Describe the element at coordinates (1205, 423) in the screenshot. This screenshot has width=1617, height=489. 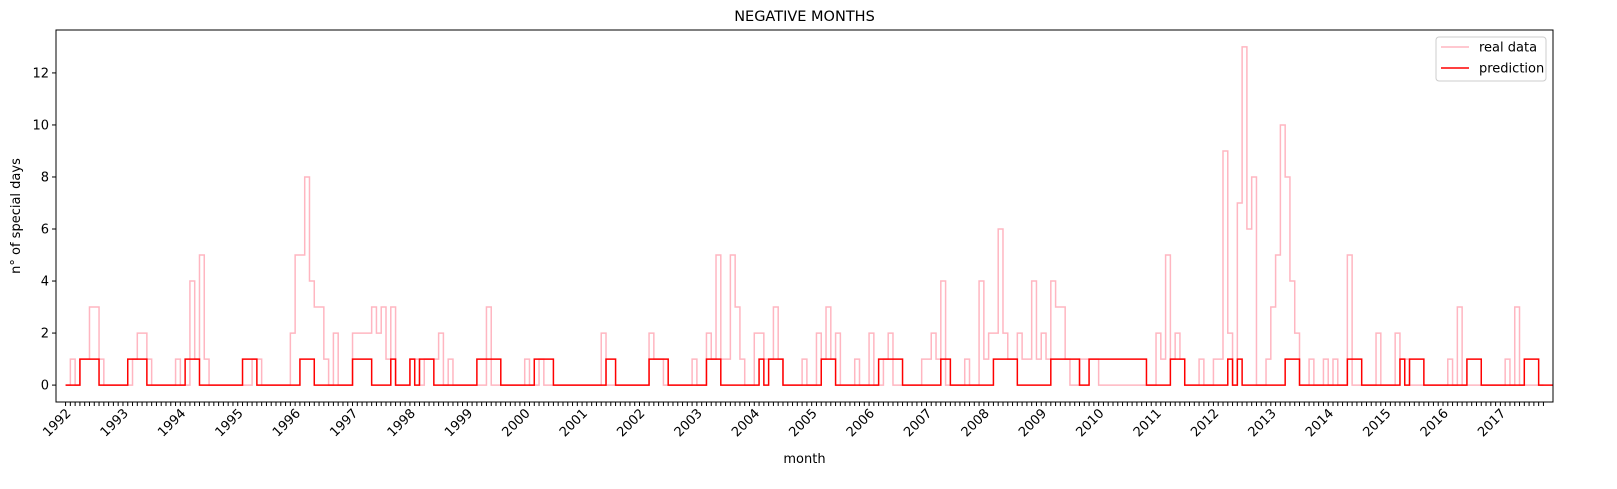
I see `x-tick-label: 2012` at that location.